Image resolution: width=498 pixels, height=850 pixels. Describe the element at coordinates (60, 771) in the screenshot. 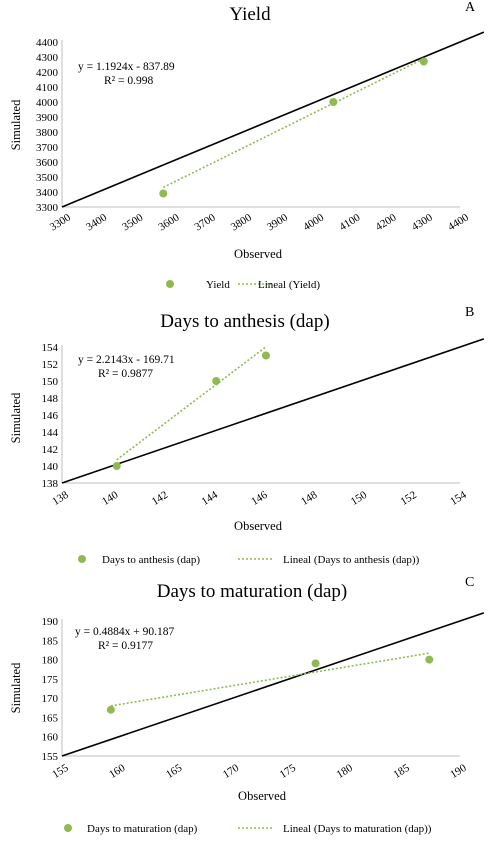

I see `x-tick-label: 155` at that location.